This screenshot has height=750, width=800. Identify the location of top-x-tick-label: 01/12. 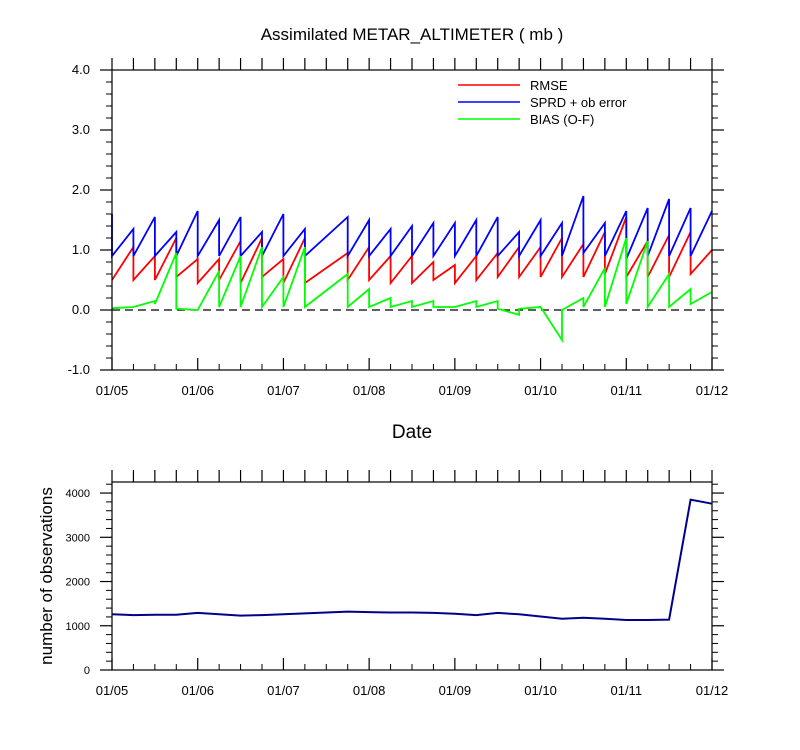
(712, 390).